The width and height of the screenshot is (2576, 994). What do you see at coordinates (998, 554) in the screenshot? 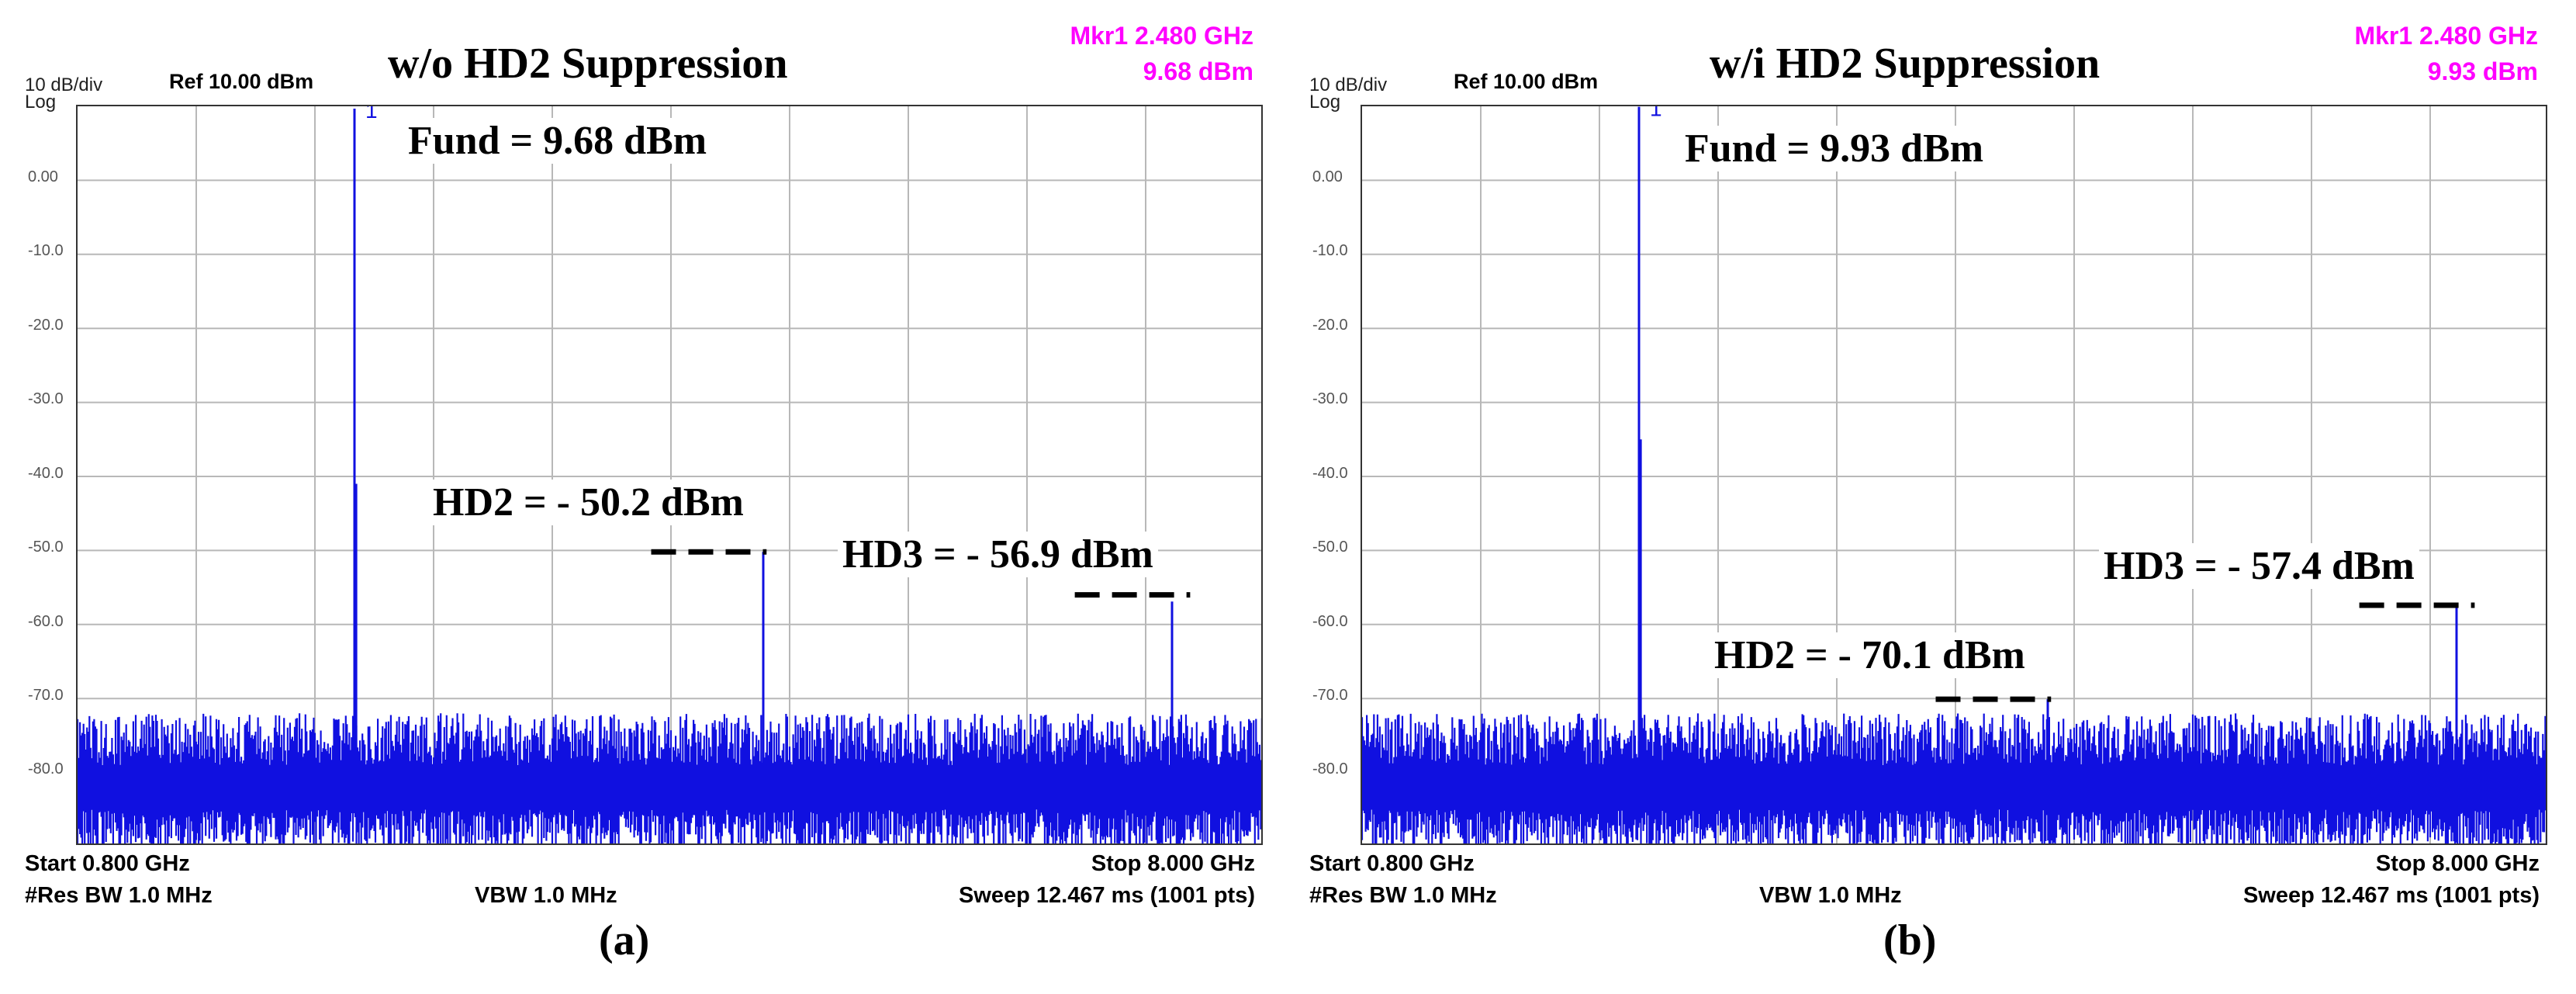
I see `hd3-annotation: HD3 = - 56.9 dBm` at bounding box center [998, 554].